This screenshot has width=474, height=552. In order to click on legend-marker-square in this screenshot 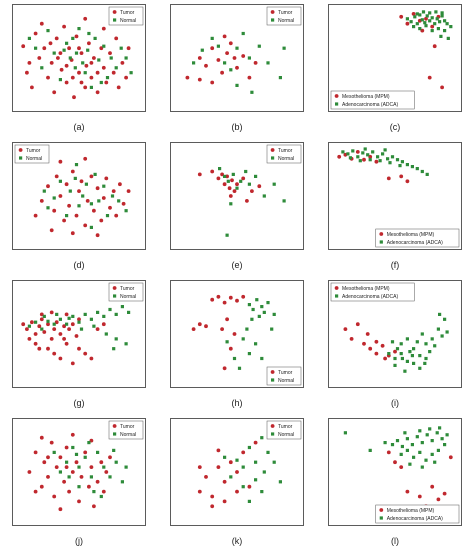, I will do `click(21, 158)`.